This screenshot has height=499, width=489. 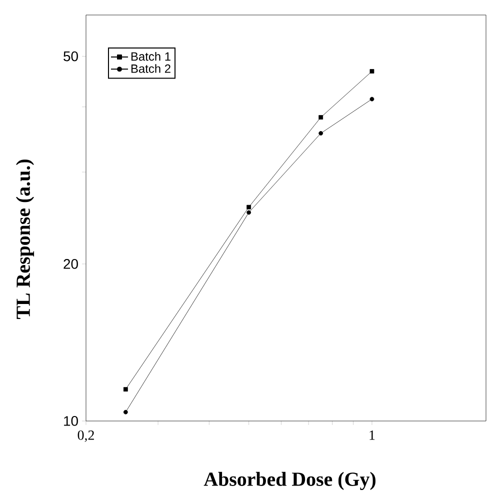 I want to click on y-tick-label: 20, so click(x=71, y=264).